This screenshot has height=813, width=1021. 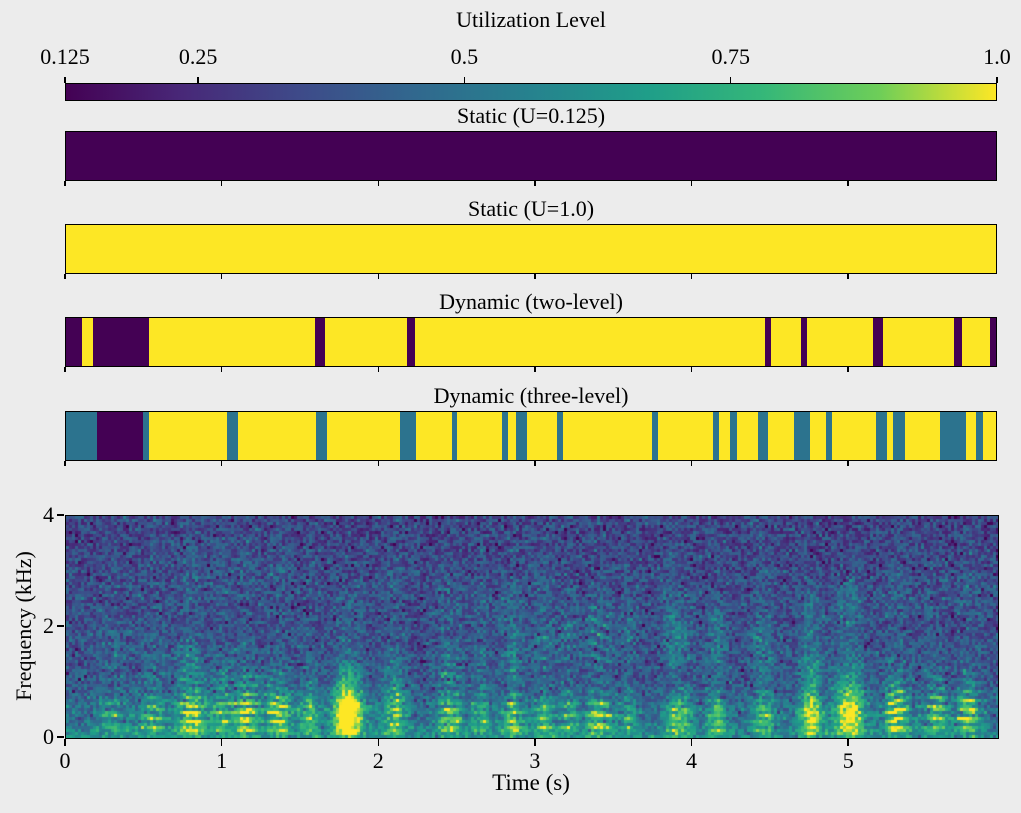 What do you see at coordinates (464, 56) in the screenshot?
I see `colorbar-tick-label: 0.5` at bounding box center [464, 56].